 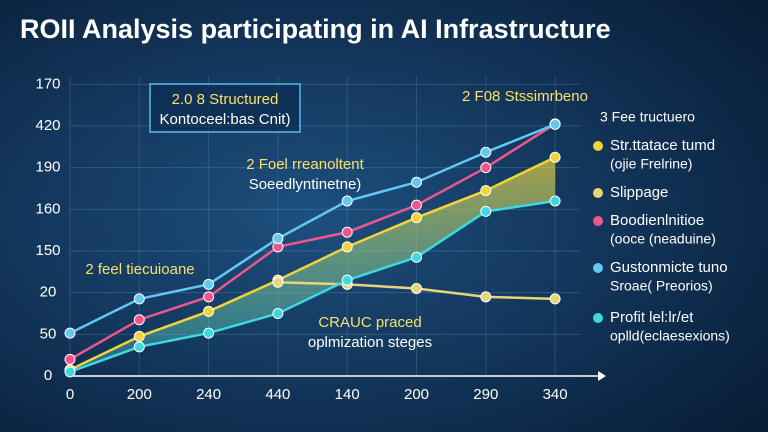 I want to click on legend-label: Gustonmicte tuno, so click(x=669, y=267).